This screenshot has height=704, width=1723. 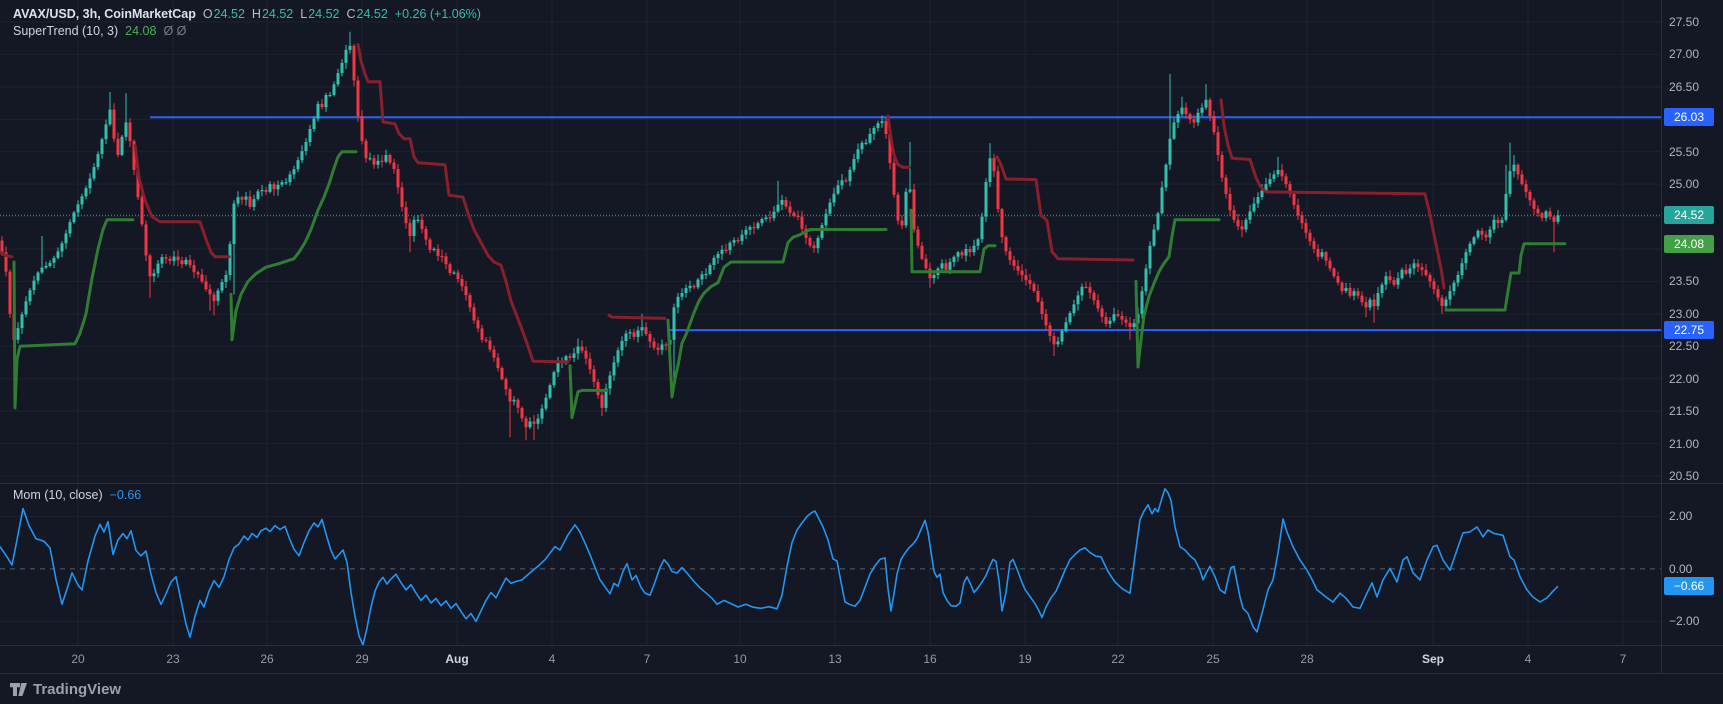 I want to click on tradingview-logo-text: TradingView, so click(x=77, y=689).